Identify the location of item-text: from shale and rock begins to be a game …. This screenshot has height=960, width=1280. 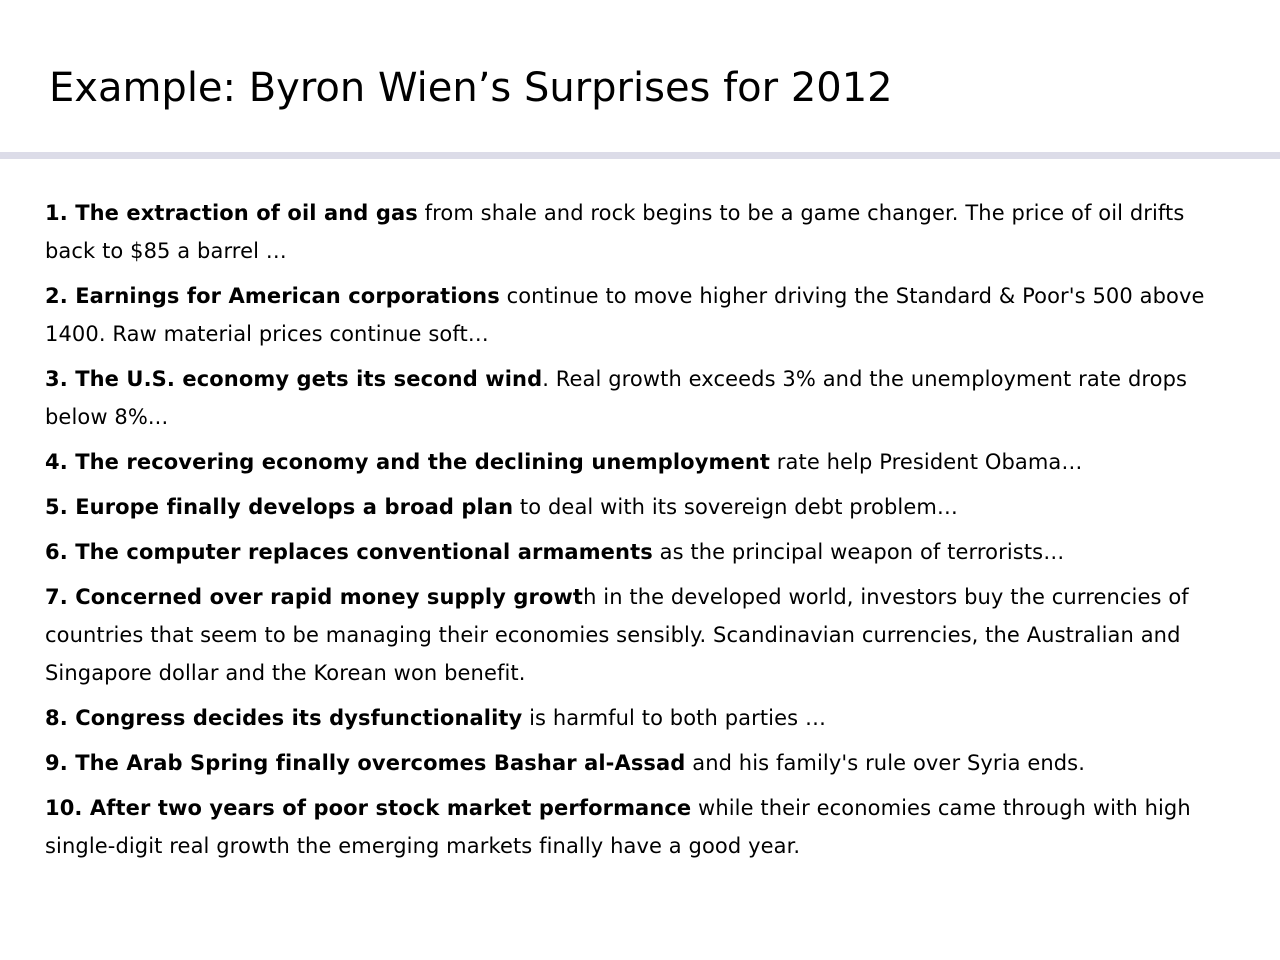
(615, 232).